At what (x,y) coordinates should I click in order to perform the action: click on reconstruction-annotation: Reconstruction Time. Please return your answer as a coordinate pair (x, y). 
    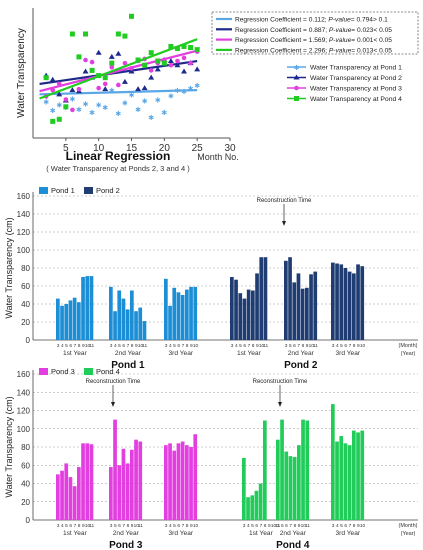
    Looking at the image, I should click on (284, 201).